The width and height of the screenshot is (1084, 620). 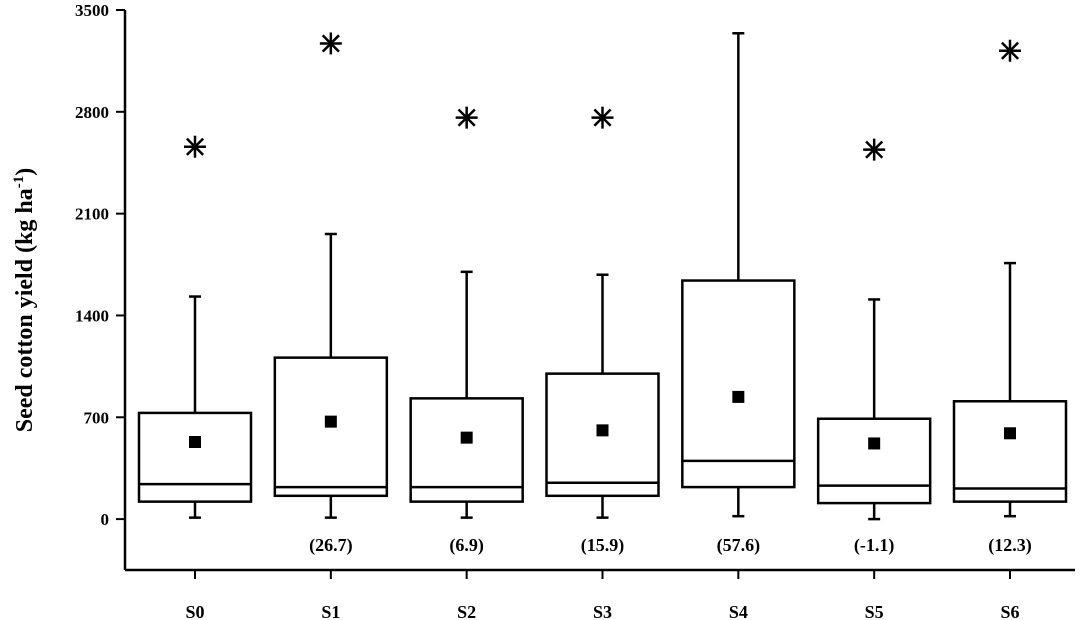 What do you see at coordinates (466, 611) in the screenshot?
I see `x-tick-label: S2` at bounding box center [466, 611].